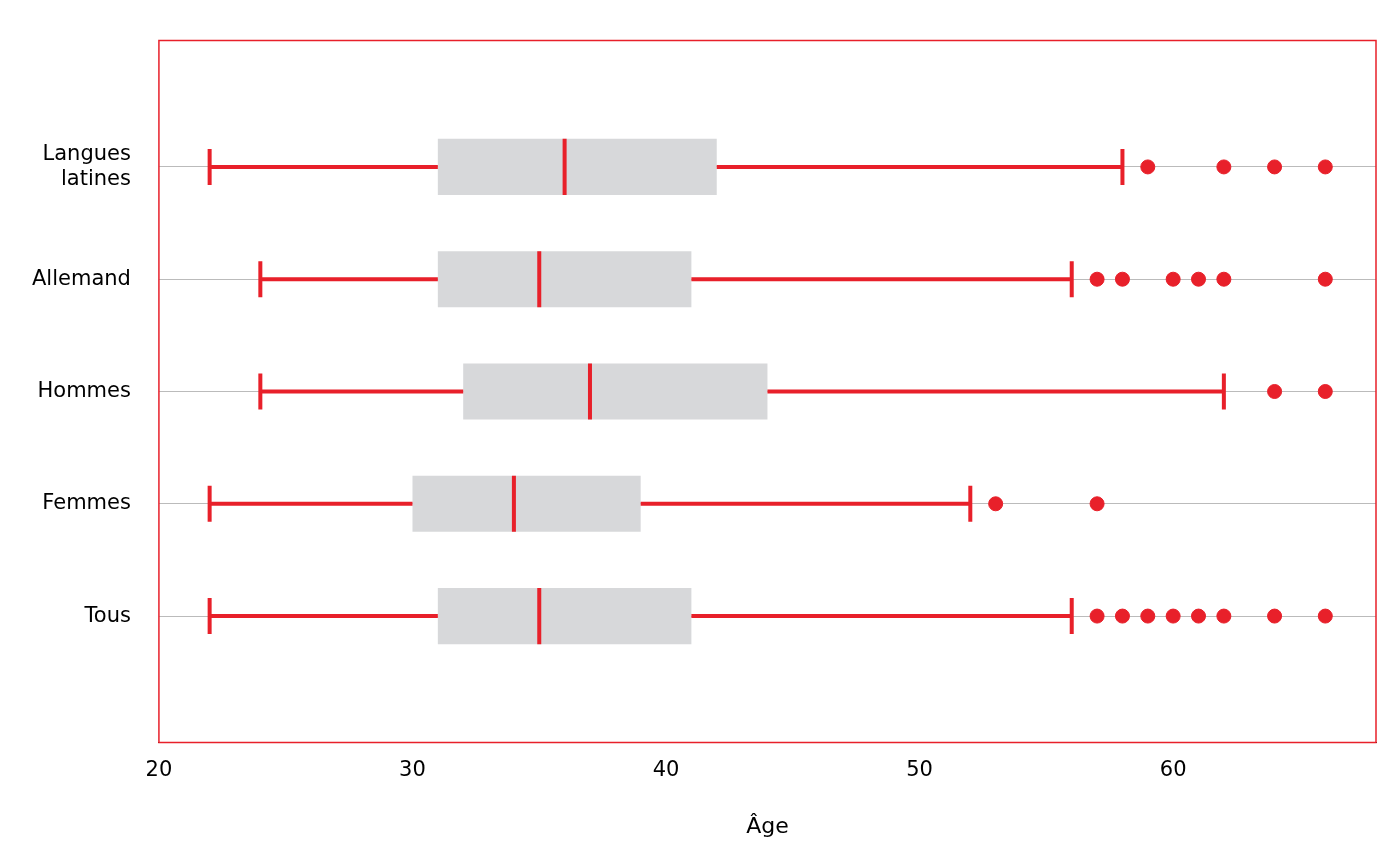  I want to click on x-tick-label: 40, so click(666, 769).